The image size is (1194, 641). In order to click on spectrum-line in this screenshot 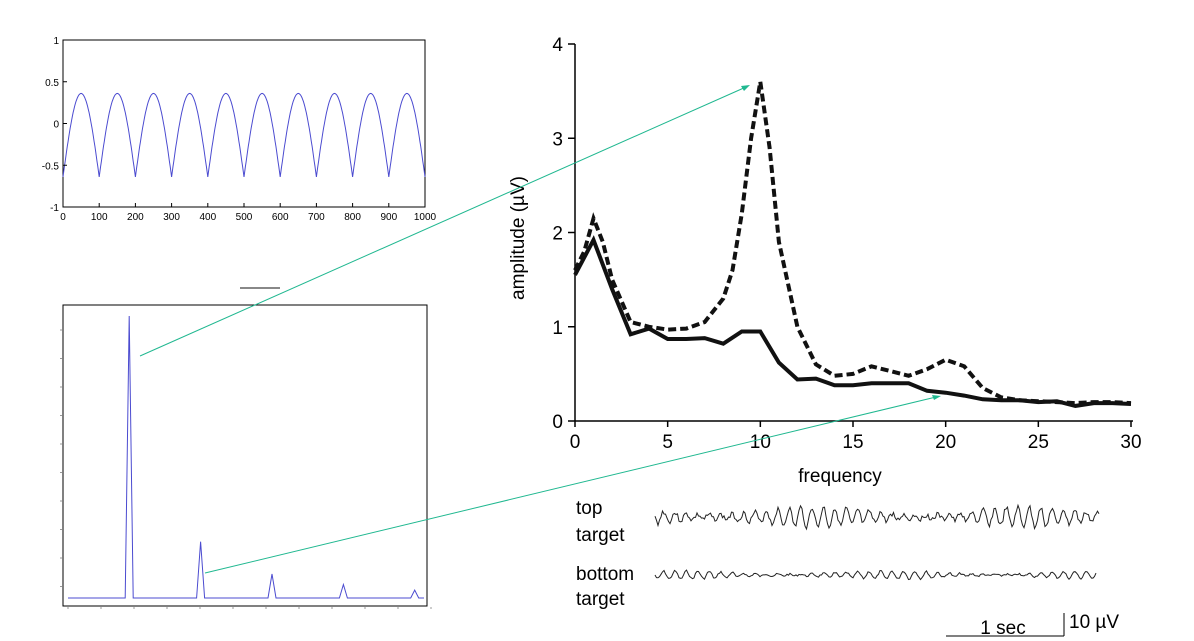, I will do `click(246, 457)`.